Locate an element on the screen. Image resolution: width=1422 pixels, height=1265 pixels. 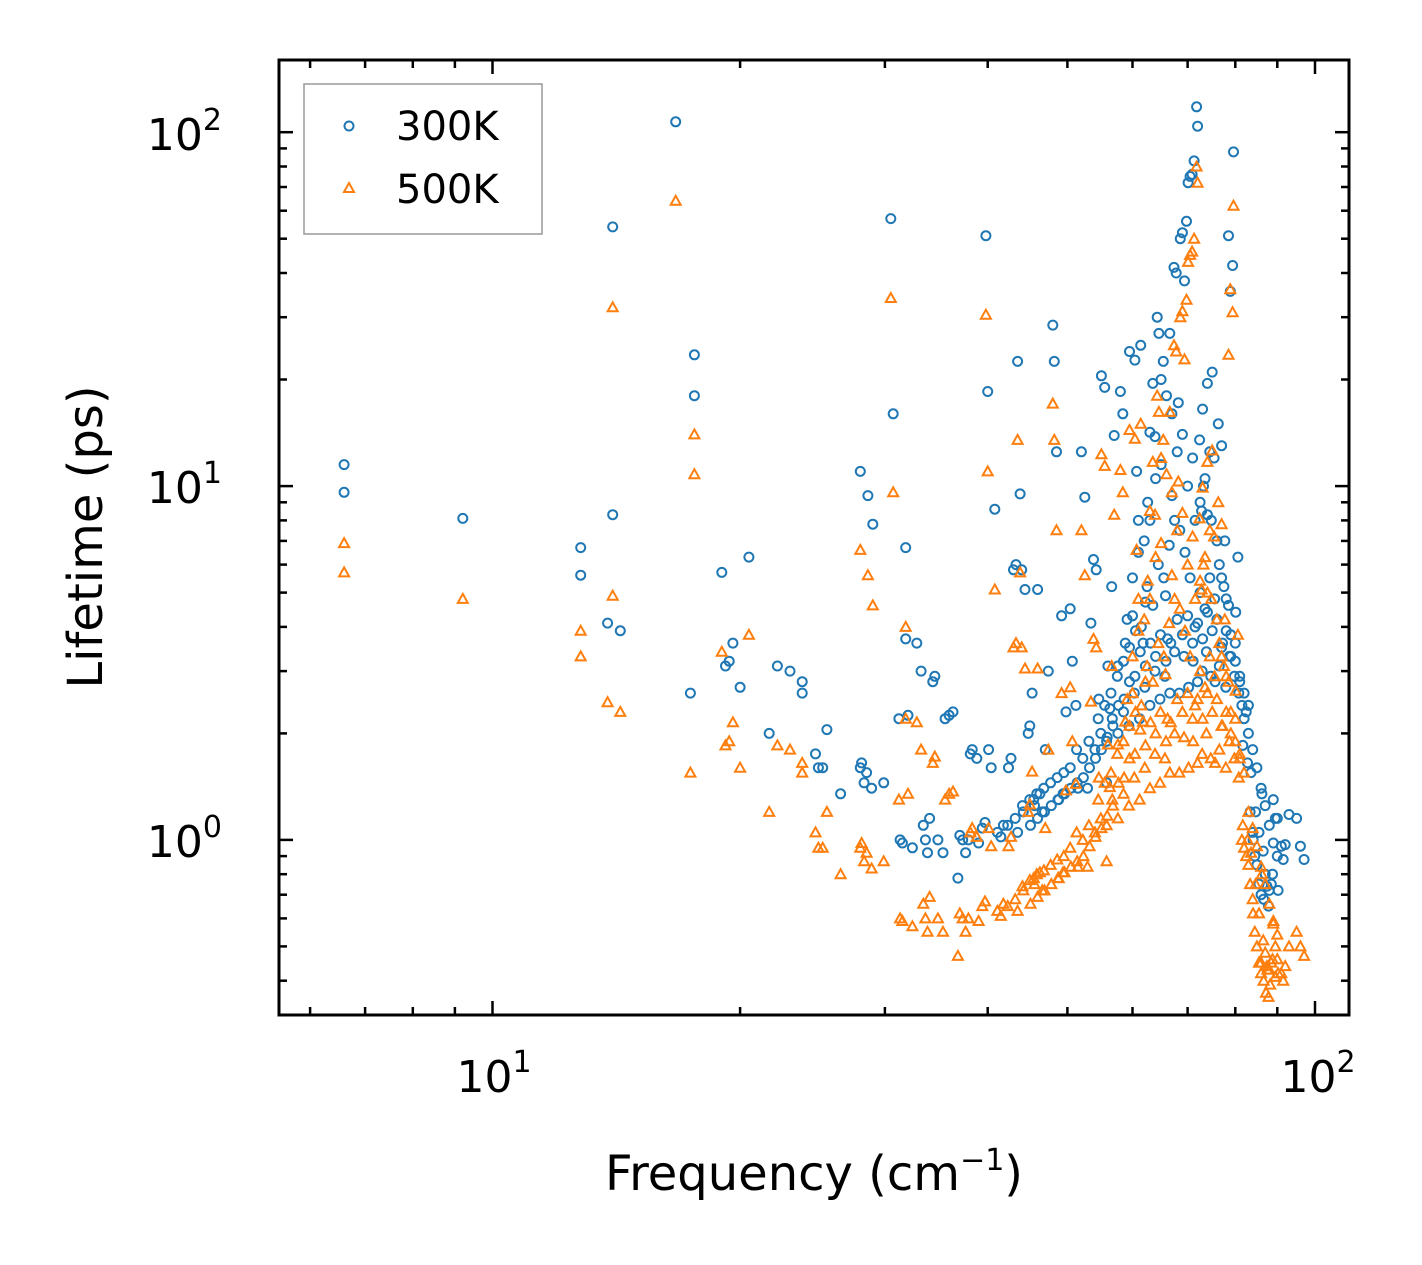
y-tick-label-100: 102 is located at coordinates (184, 132).